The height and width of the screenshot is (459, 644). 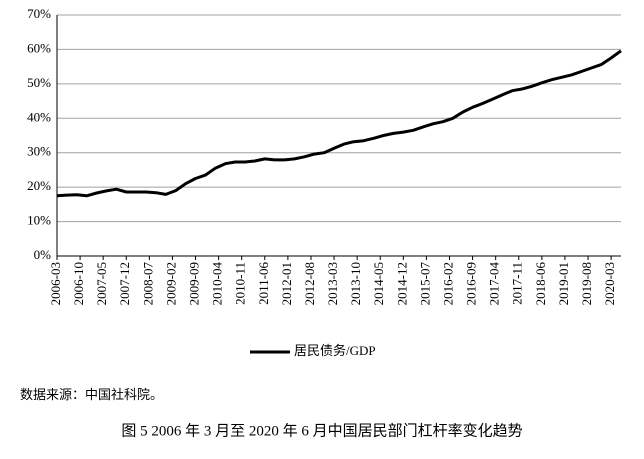 I want to click on x-tick-label: 2017-11, so click(x=517, y=283).